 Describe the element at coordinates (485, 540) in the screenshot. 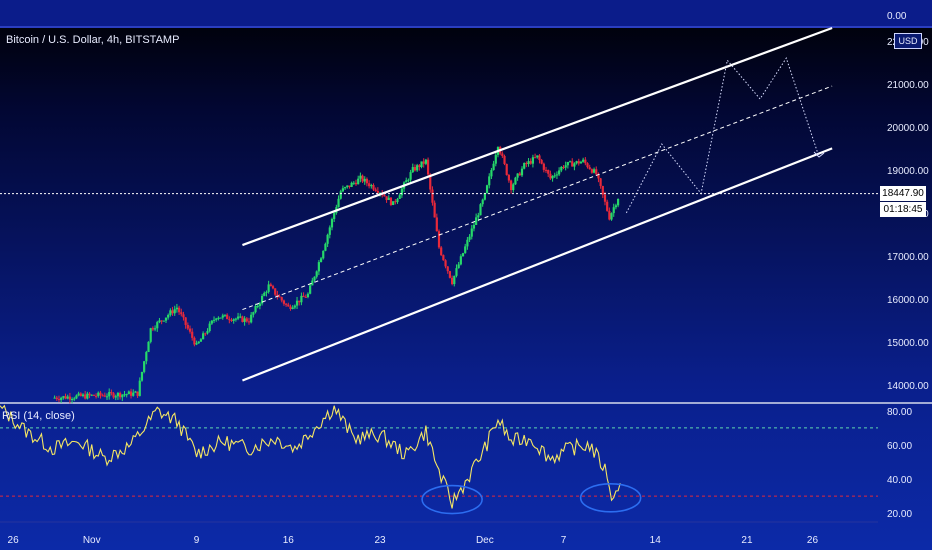

I see `x-tick-label: Dec` at that location.